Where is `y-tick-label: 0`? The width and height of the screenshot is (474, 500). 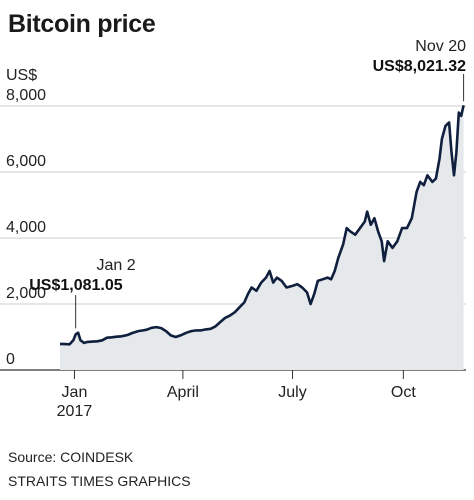 y-tick-label: 0 is located at coordinates (10, 359).